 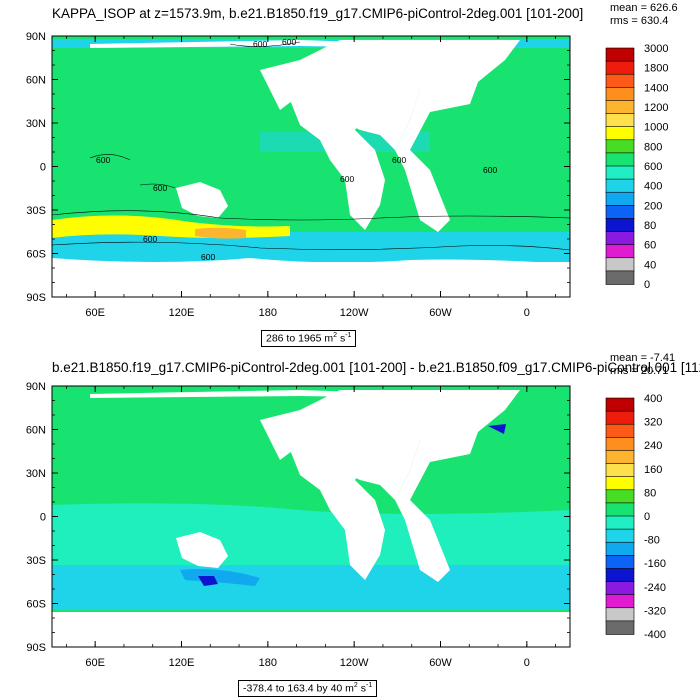 I want to click on top-range-text: 286 to 1965 m, so click(x=300, y=338).